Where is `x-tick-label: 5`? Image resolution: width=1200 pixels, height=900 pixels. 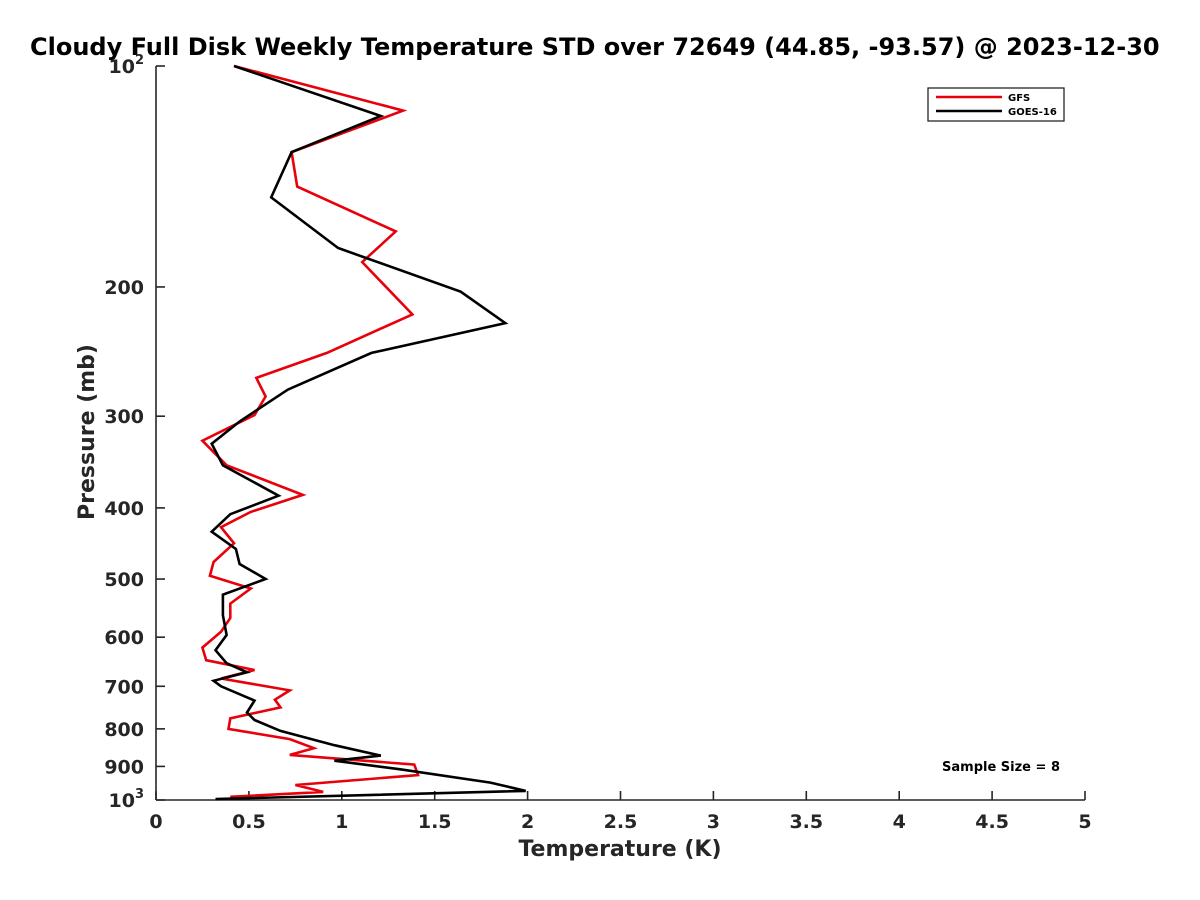
x-tick-label: 5 is located at coordinates (1084, 822).